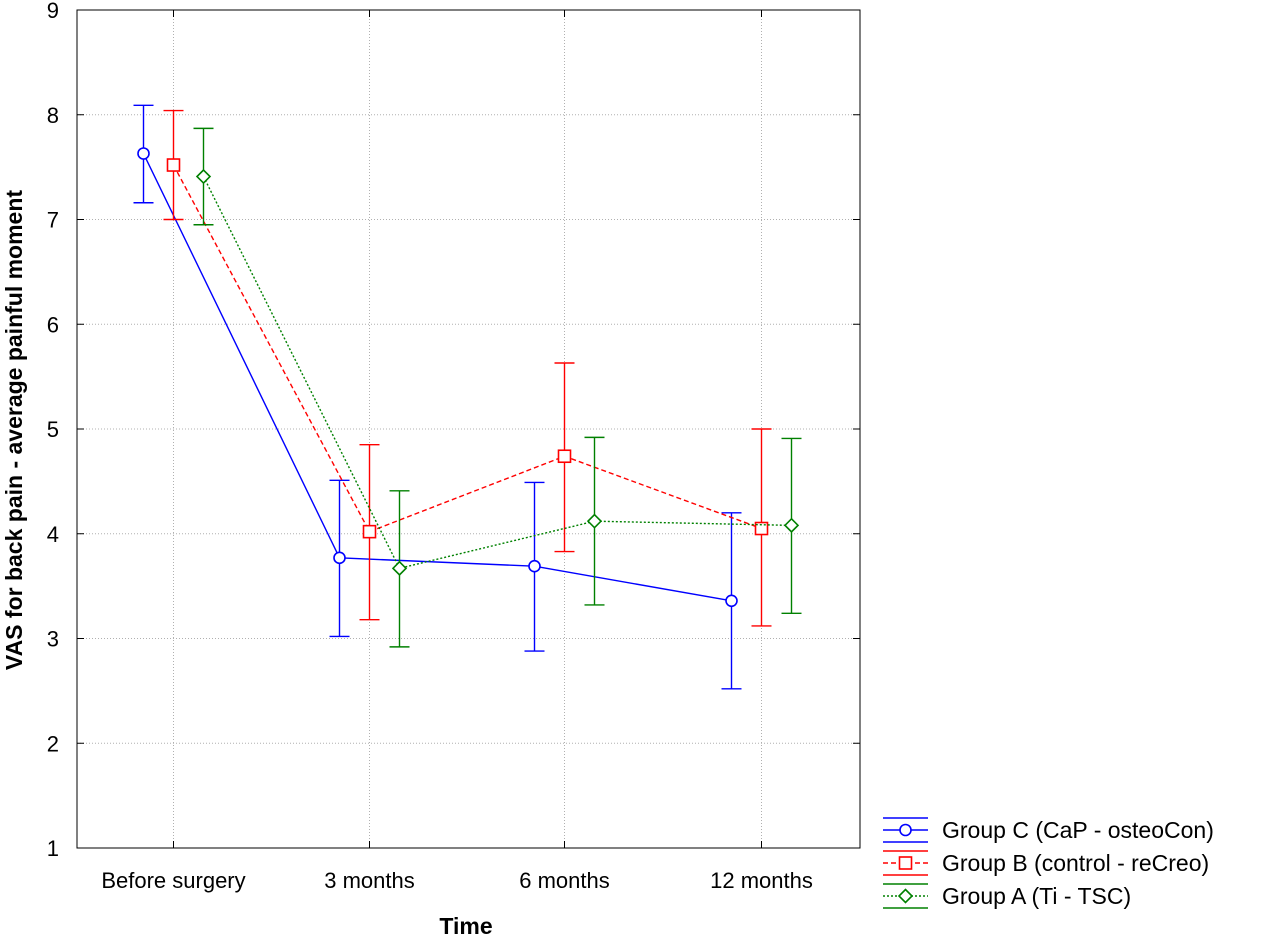  I want to click on y-tick-label: 4, so click(53, 534).